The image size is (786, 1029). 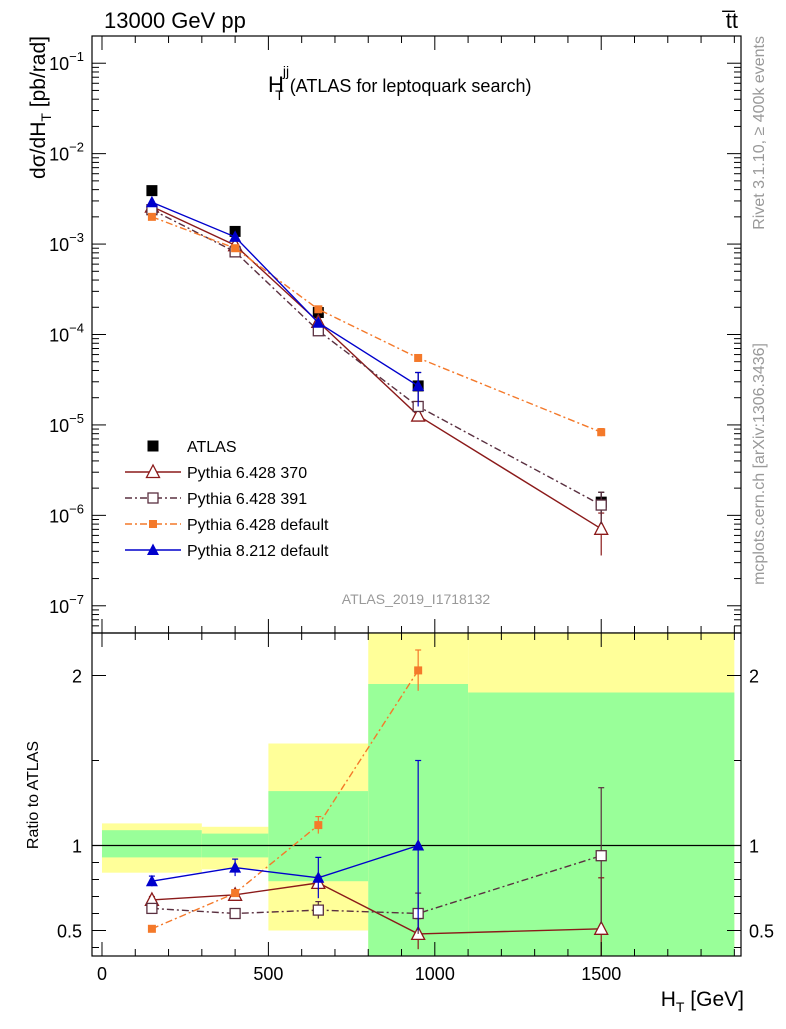 What do you see at coordinates (59, 426) in the screenshot?
I see `upper-ytick-mant-2: 10` at bounding box center [59, 426].